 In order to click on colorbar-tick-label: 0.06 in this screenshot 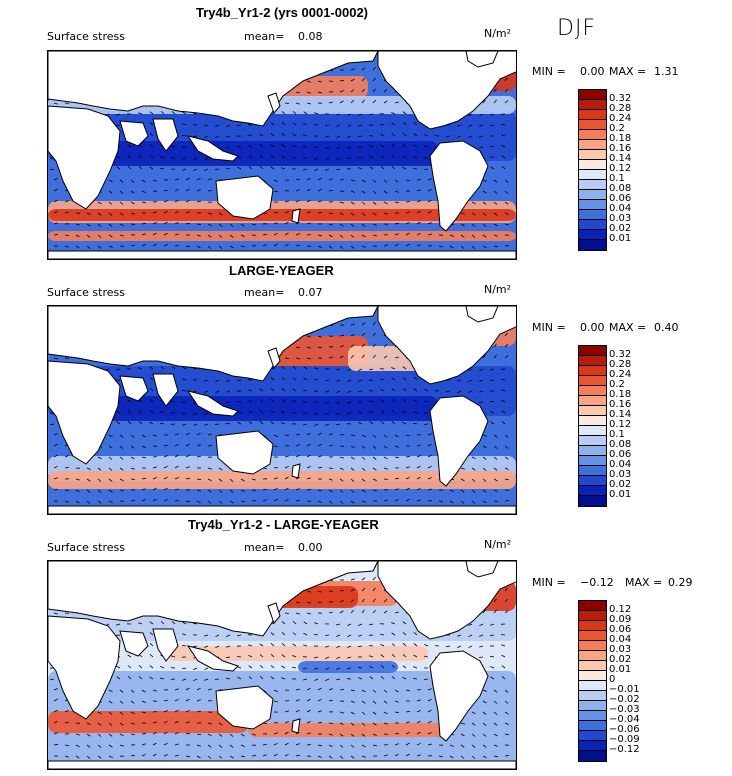, I will do `click(620, 629)`.